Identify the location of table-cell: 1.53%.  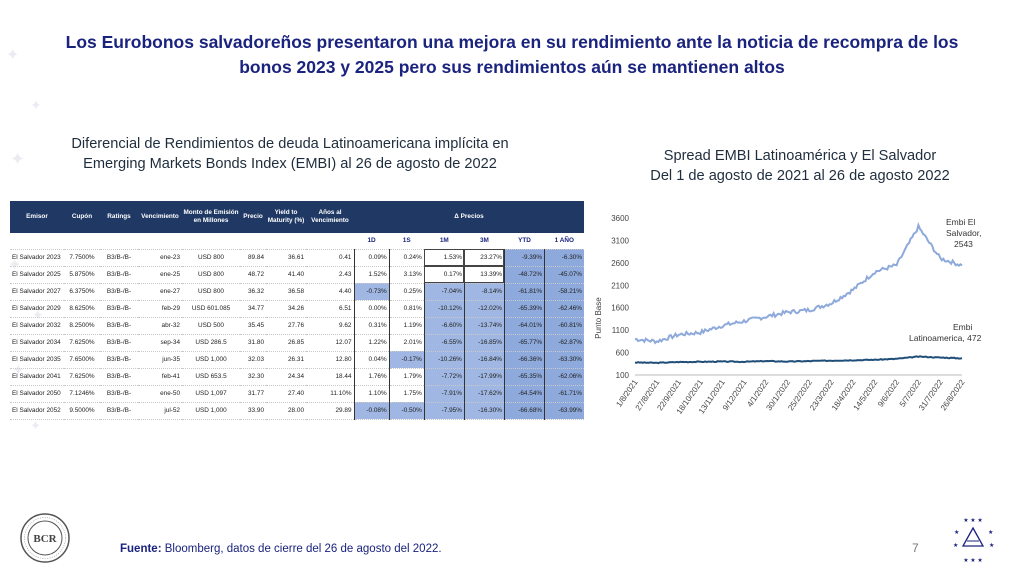
(444, 258).